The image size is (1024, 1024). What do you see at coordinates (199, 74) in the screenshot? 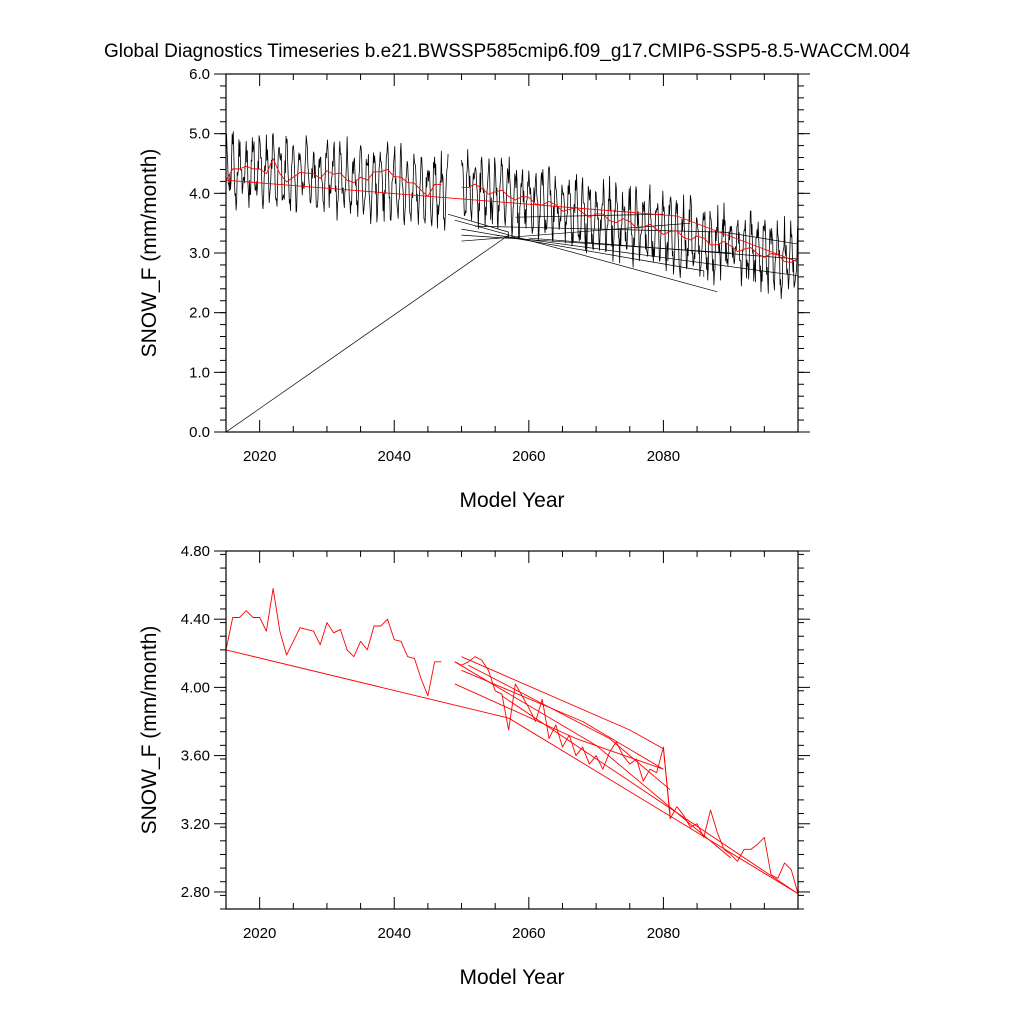
I see `y-tick-label: 6.0` at bounding box center [199, 74].